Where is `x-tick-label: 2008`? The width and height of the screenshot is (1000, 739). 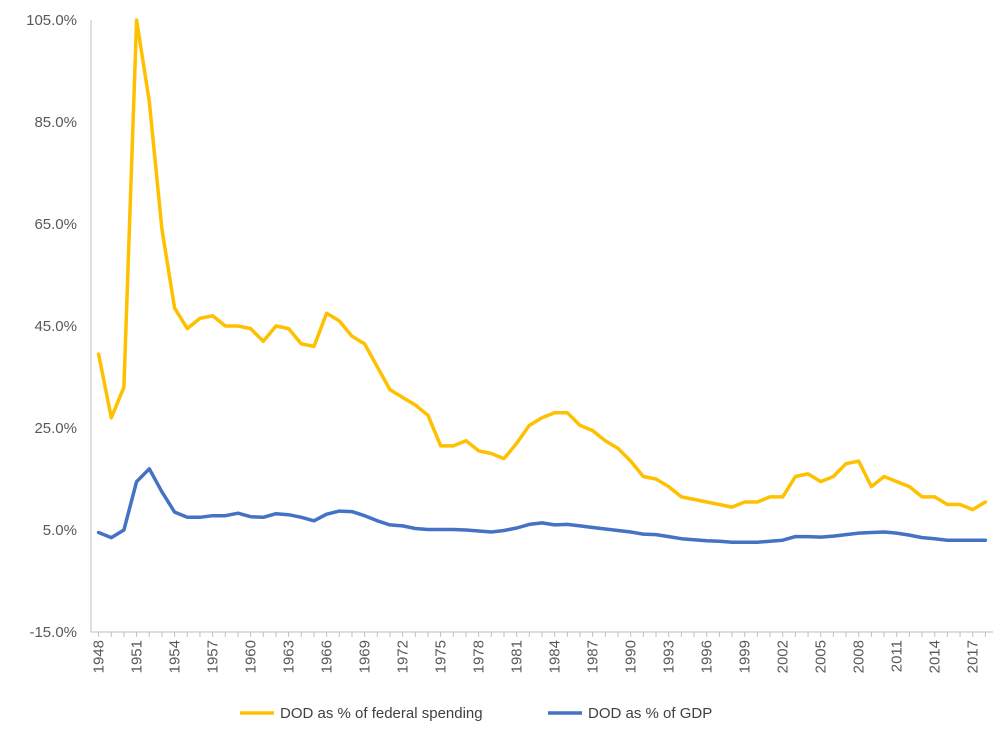 x-tick-label: 2008 is located at coordinates (859, 656).